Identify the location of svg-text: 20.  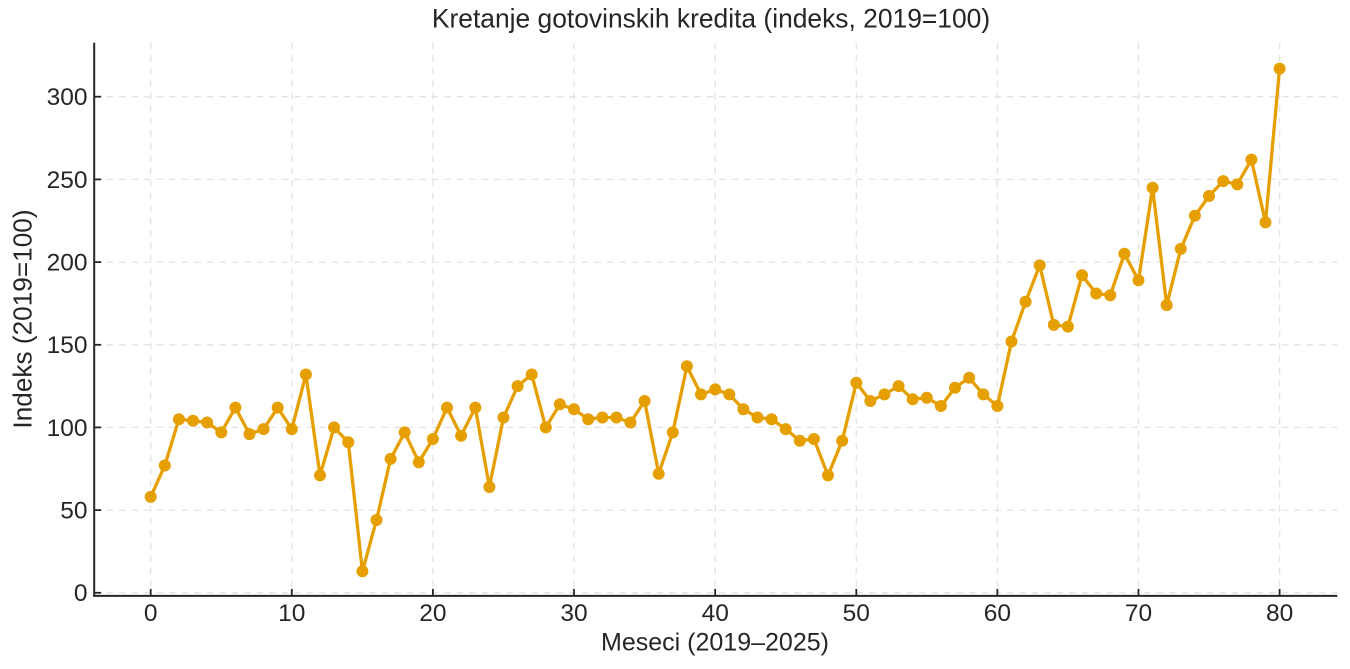
(432, 613).